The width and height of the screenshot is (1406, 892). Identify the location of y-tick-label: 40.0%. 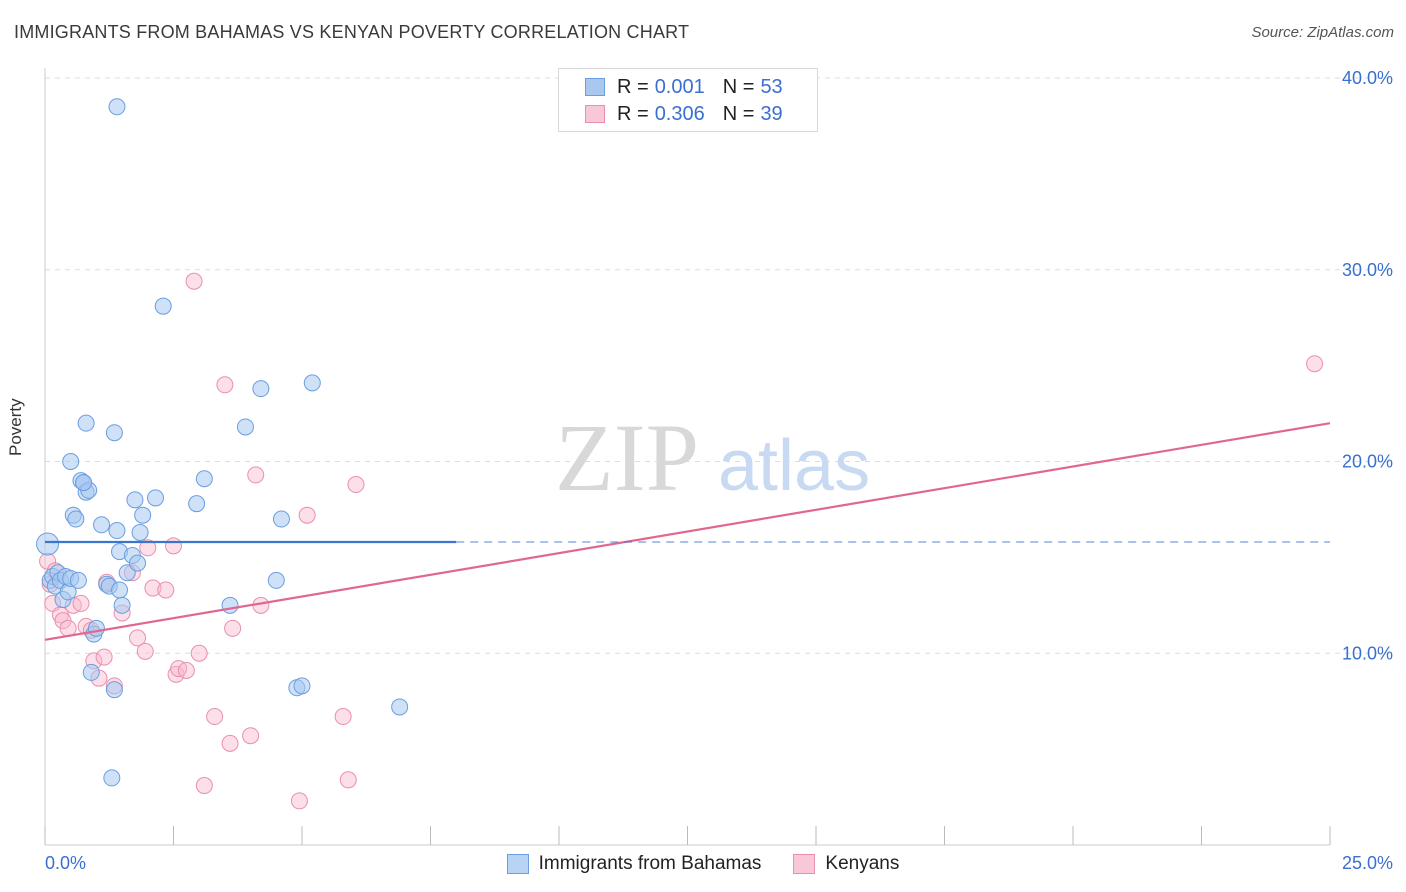
(1367, 78).